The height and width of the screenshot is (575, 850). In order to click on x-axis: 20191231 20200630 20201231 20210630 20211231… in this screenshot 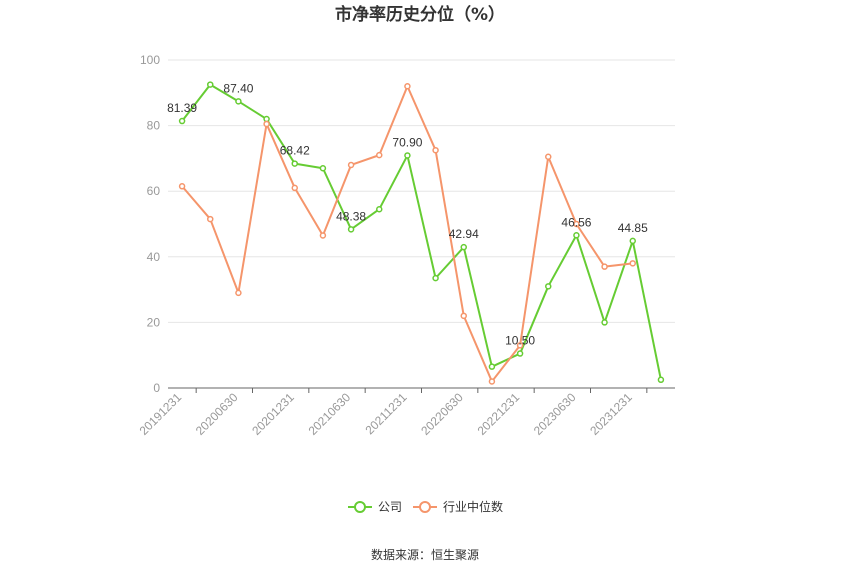, I will do `click(406, 412)`.